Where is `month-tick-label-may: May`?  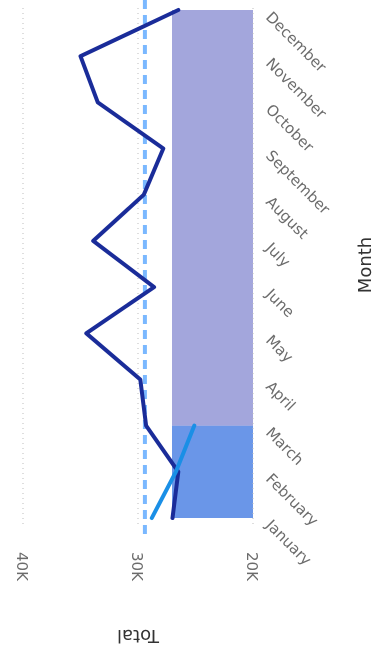
month-tick-label-may: May is located at coordinates (279, 348).